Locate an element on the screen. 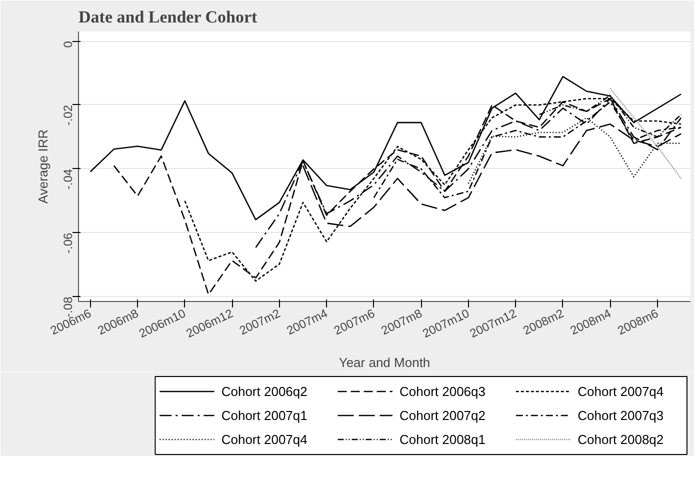  legend-label: Cohort 2008q2 is located at coordinates (621, 439).